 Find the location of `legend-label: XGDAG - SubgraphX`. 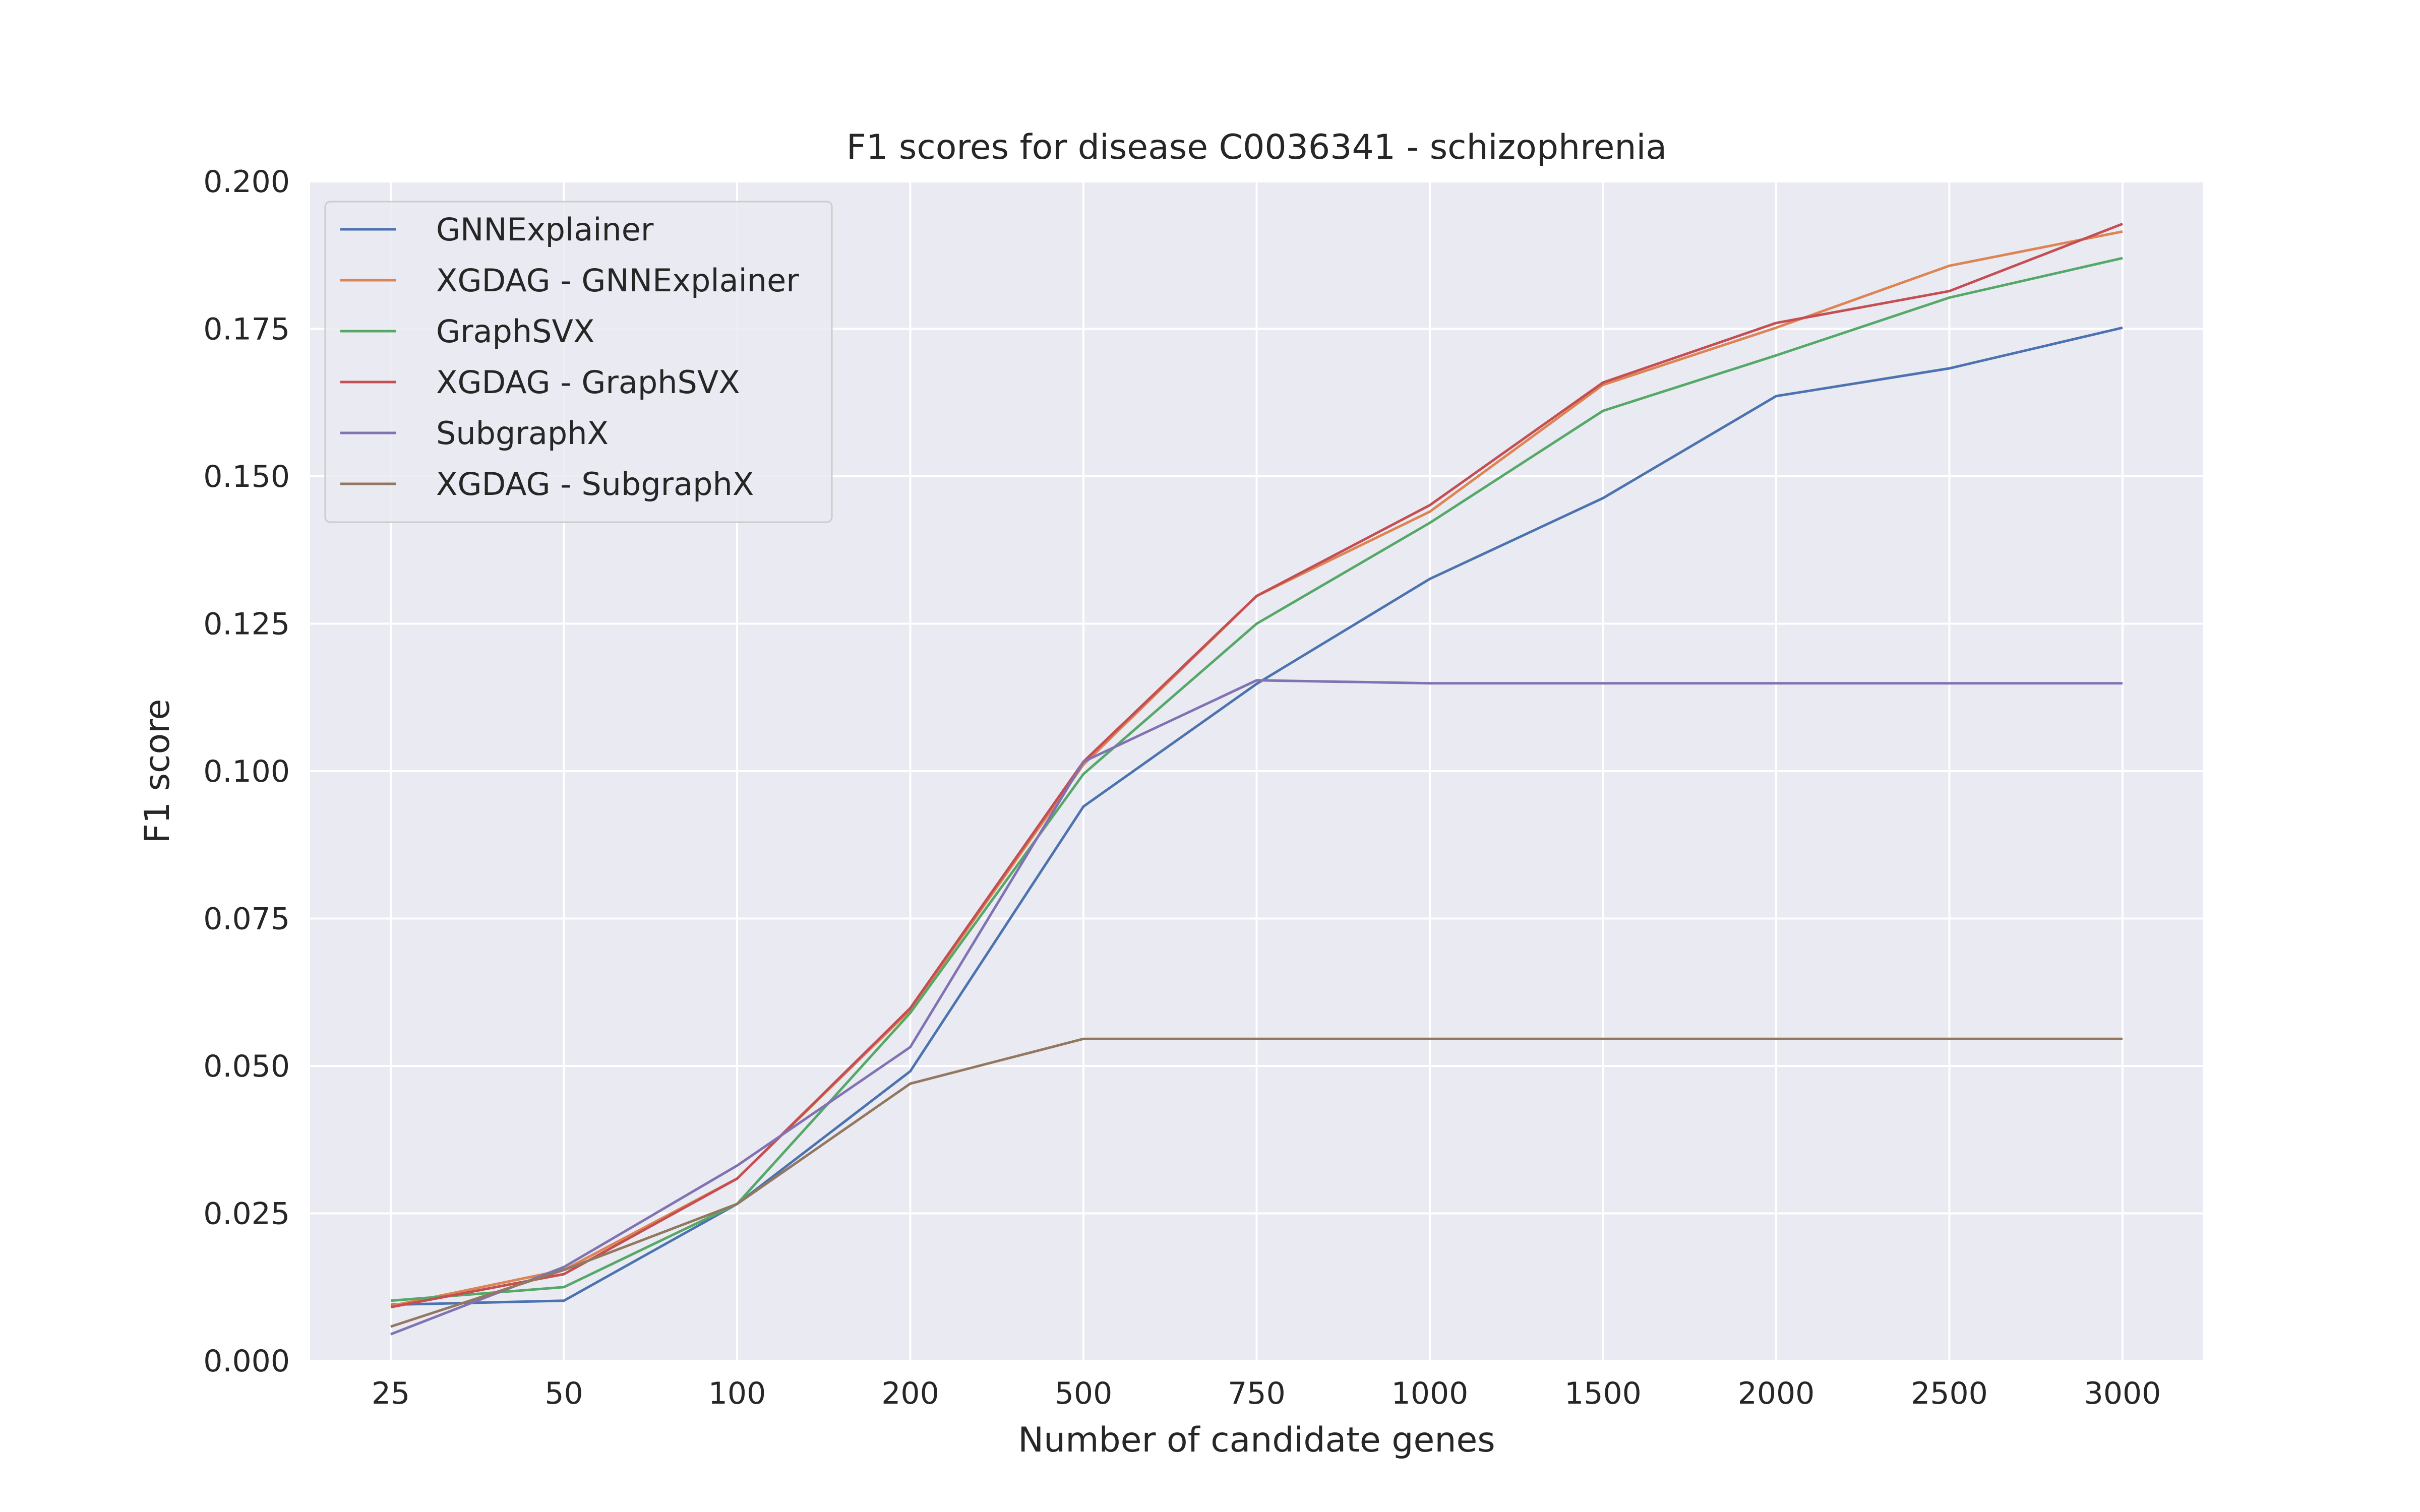

legend-label: XGDAG - SubgraphX is located at coordinates (595, 484).